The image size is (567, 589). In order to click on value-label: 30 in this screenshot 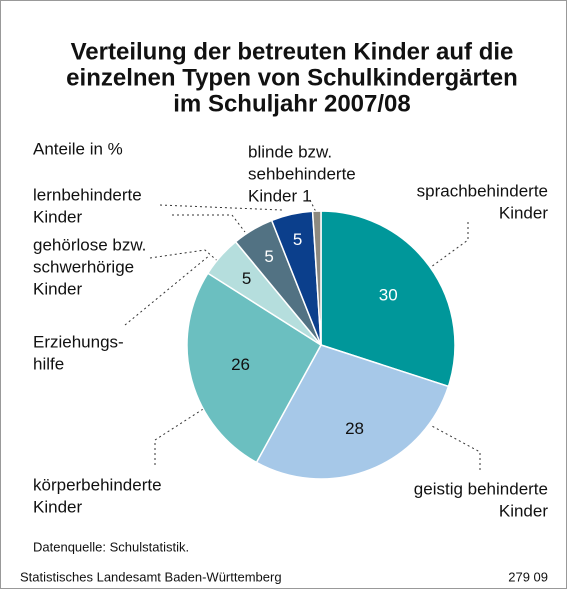, I will do `click(388, 295)`.